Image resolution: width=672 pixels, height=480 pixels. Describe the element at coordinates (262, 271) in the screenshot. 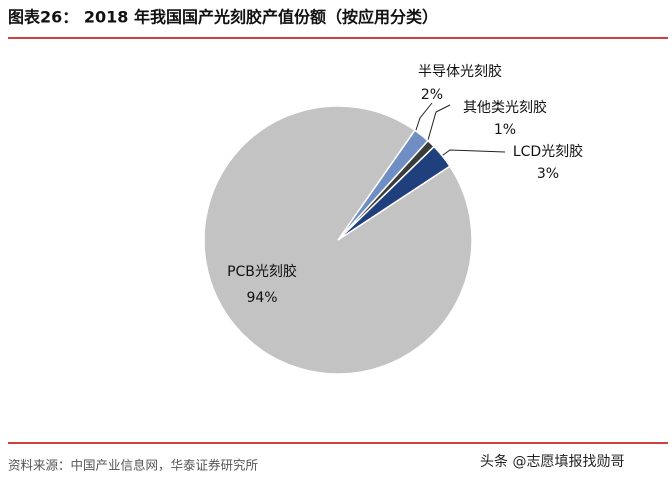

I see `slice-label: PCB光刻胶` at that location.